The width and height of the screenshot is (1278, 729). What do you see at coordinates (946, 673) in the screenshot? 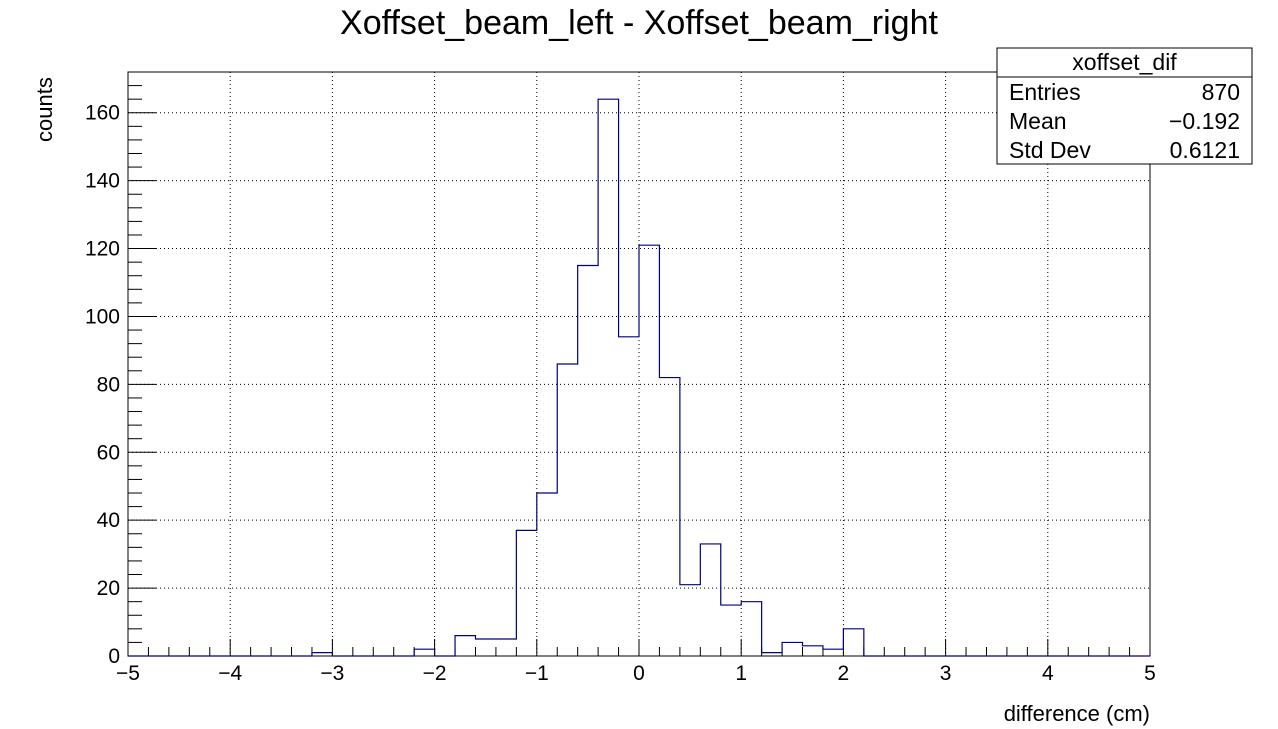
I see `x-tick-label: 3` at bounding box center [946, 673].